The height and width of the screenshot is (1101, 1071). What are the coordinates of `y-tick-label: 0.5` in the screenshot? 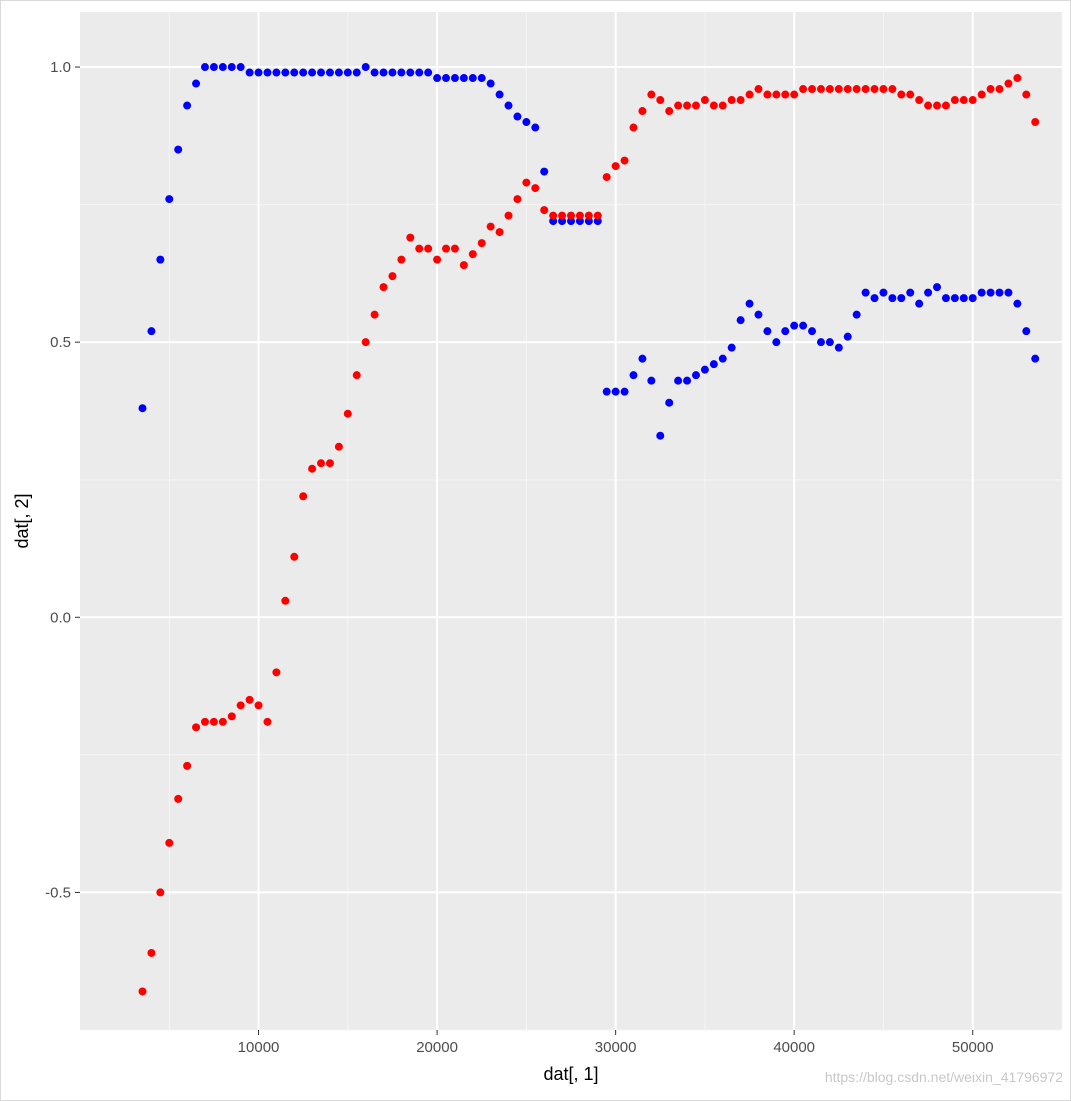 It's located at (60, 342).